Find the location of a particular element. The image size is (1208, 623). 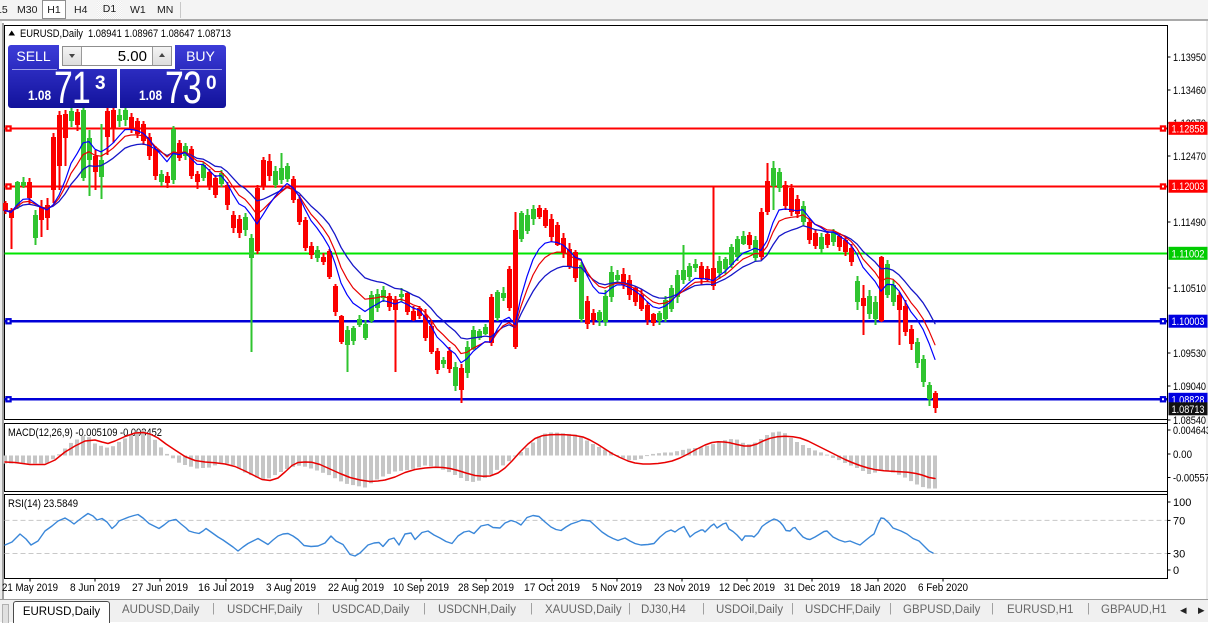

svg-text: 8 Jun 2019 is located at coordinates (95, 588).